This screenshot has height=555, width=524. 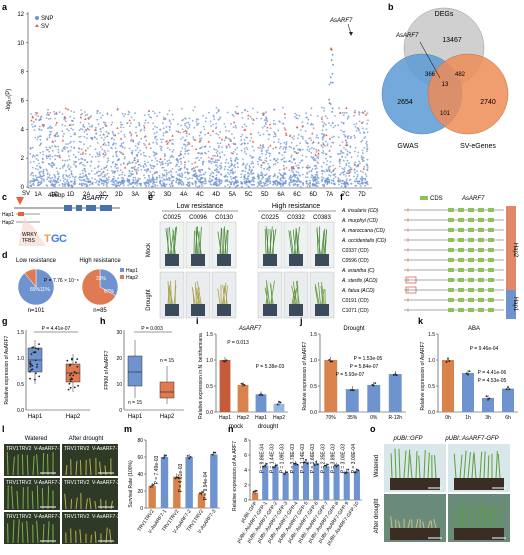 I want to click on overexpression-leaf, so click(x=476, y=515).